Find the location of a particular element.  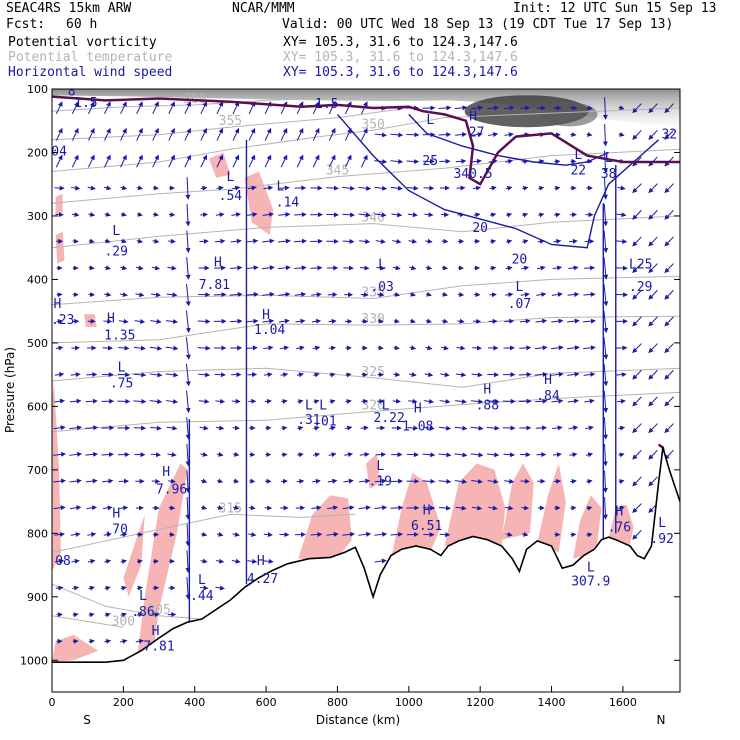

pv-value-label: 1.5 is located at coordinates (85, 103).